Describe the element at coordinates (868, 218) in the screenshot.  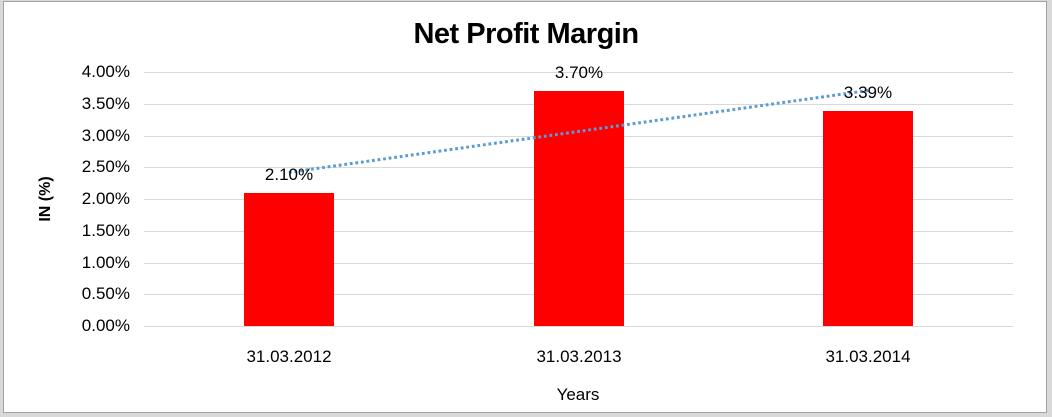
I see `bar-31.03.2014` at that location.